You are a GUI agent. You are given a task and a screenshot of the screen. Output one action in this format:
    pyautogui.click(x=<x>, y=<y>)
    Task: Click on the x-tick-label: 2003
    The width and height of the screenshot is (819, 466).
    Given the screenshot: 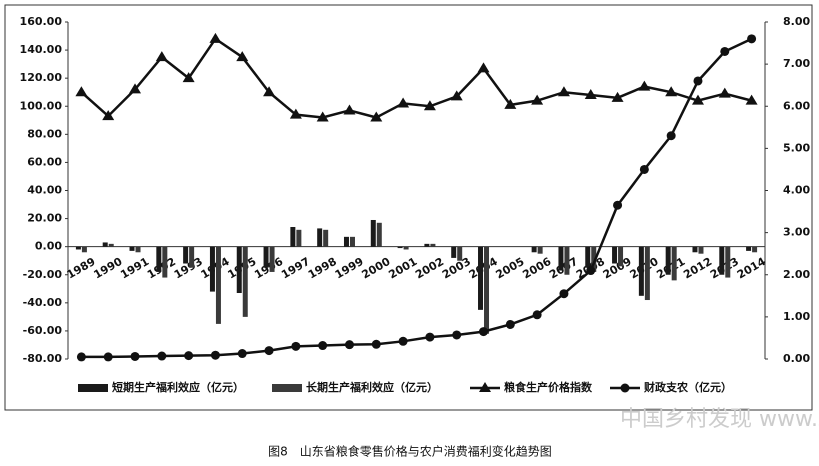 What is the action you would take?
    pyautogui.click(x=456, y=268)
    